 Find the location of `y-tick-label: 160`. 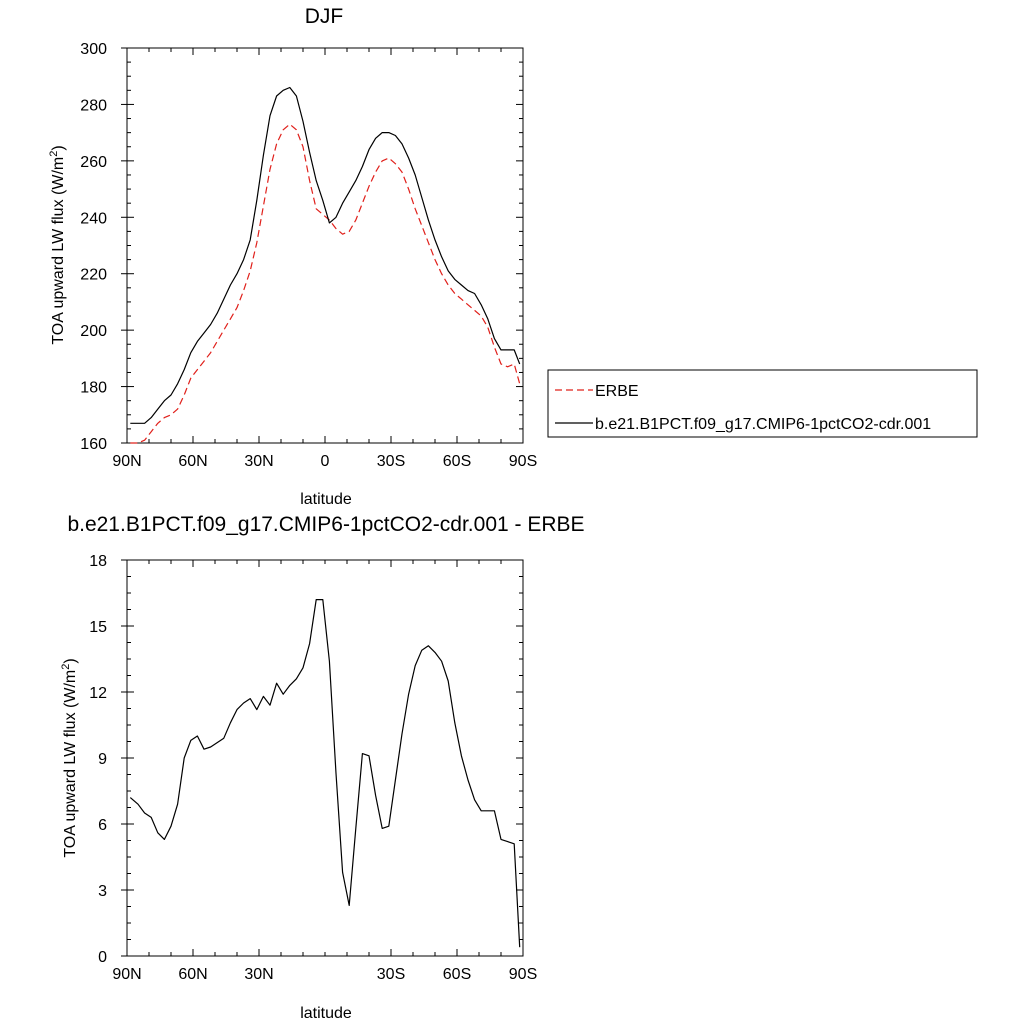

y-tick-label: 160 is located at coordinates (93, 444).